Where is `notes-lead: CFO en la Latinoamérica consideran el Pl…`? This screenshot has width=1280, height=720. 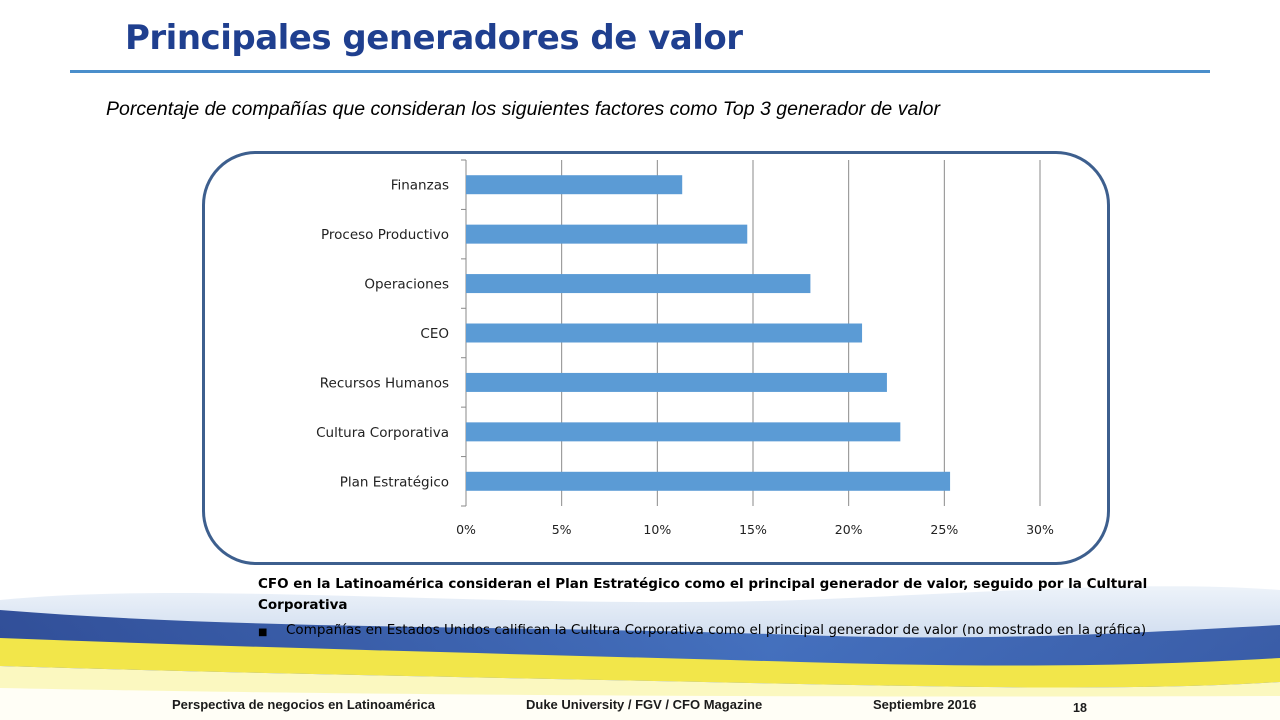 notes-lead: CFO en la Latinoamérica consideran el Pl… is located at coordinates (703, 594).